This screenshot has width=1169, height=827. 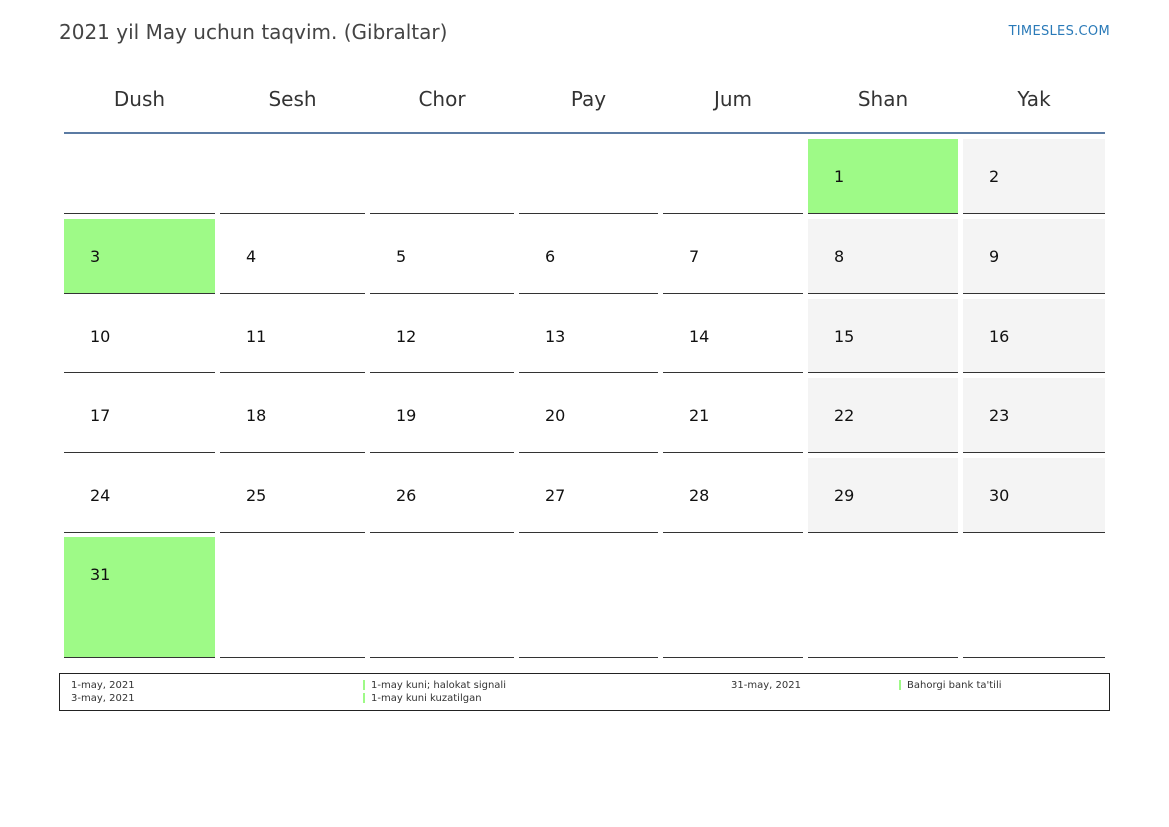 I want to click on page-title: 2021 yil May uchun taqvim. (Gibraltar), so click(x=253, y=32).